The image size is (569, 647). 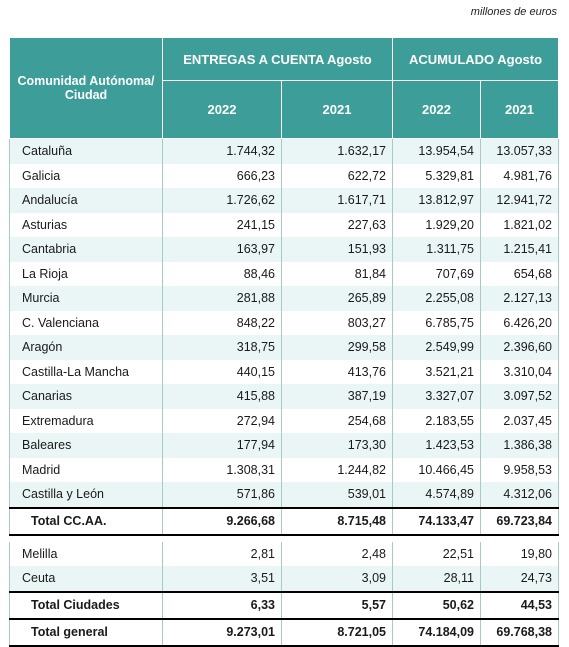 I want to click on row-label: Galicia, so click(x=86, y=175).